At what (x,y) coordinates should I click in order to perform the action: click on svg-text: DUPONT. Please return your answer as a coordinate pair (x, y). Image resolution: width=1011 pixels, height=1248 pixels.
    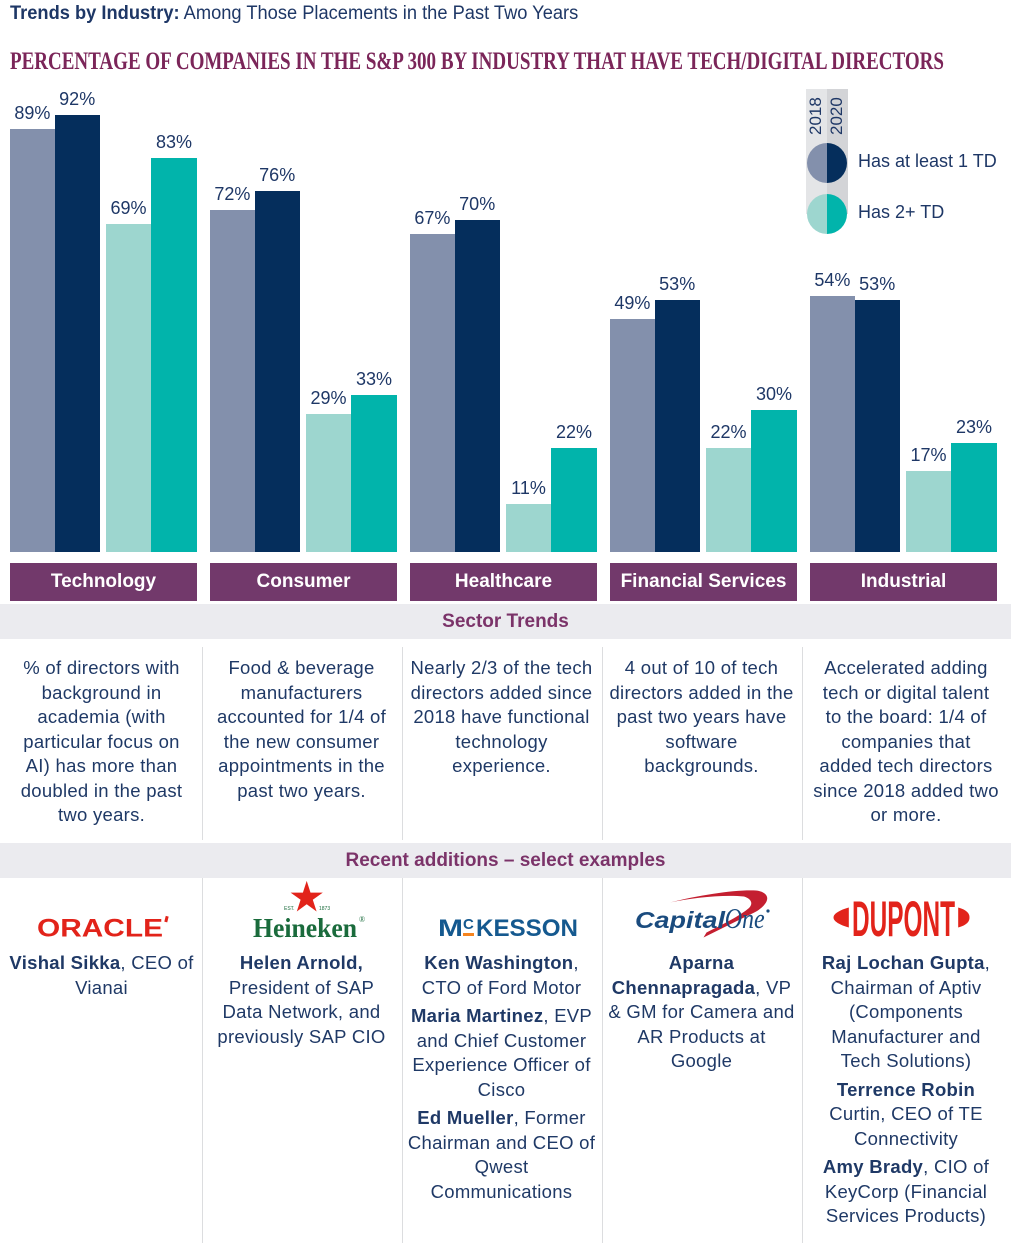
    Looking at the image, I should click on (903, 918).